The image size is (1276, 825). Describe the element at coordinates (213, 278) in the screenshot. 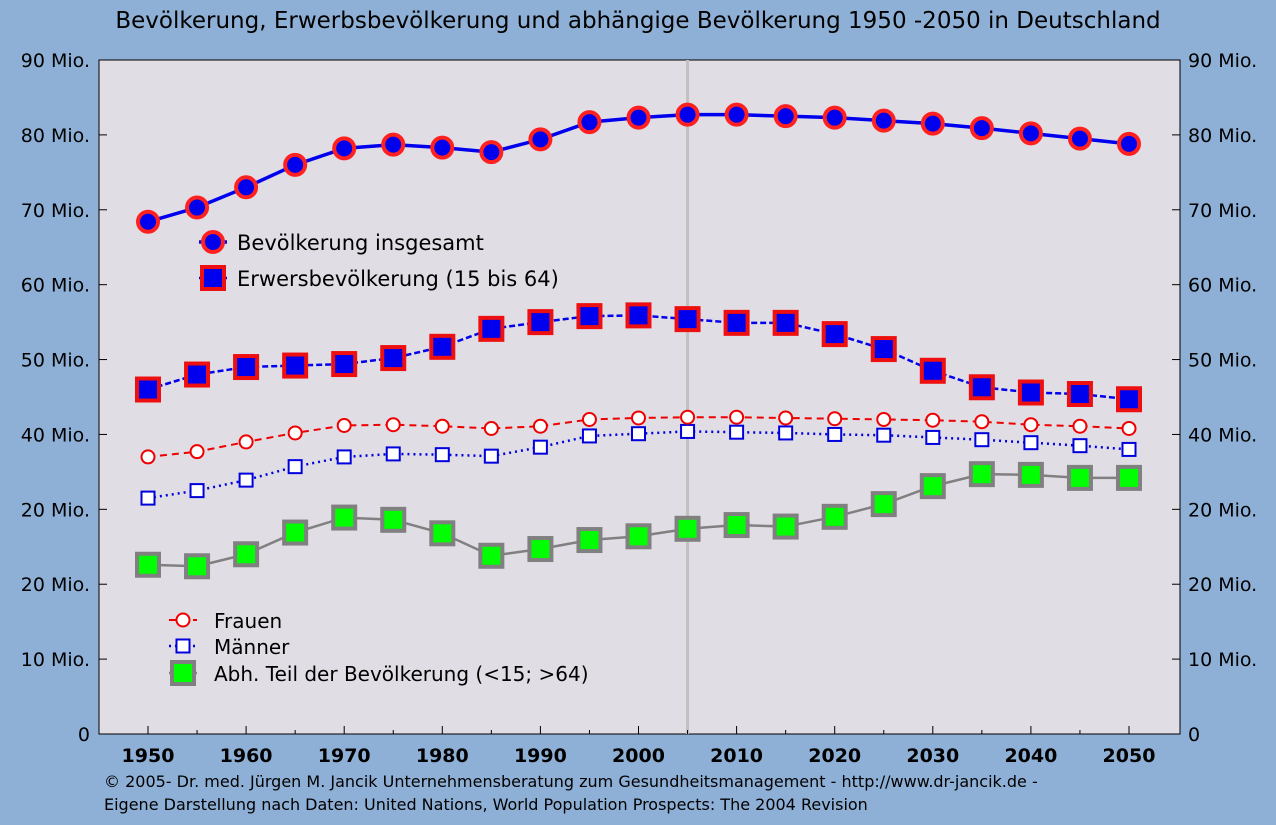

I see `legend-marker-working` at that location.